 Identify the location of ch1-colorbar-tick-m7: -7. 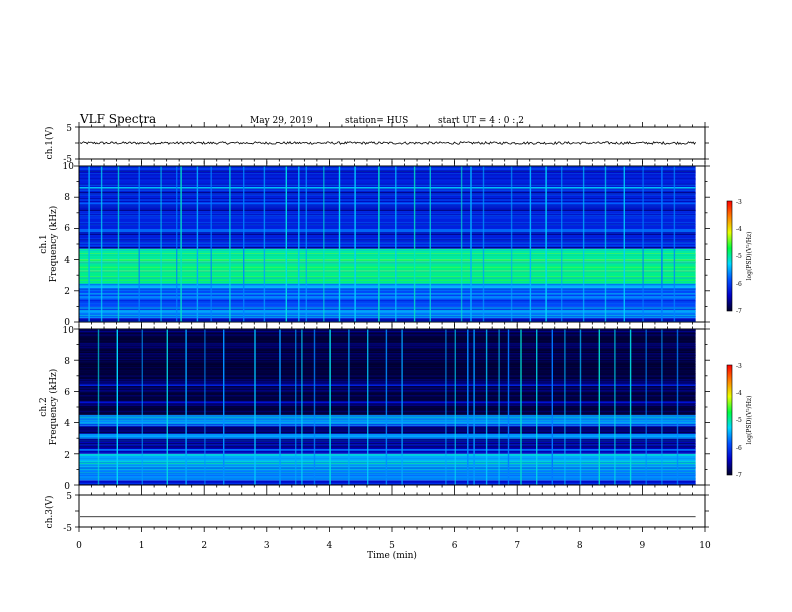
(739, 311).